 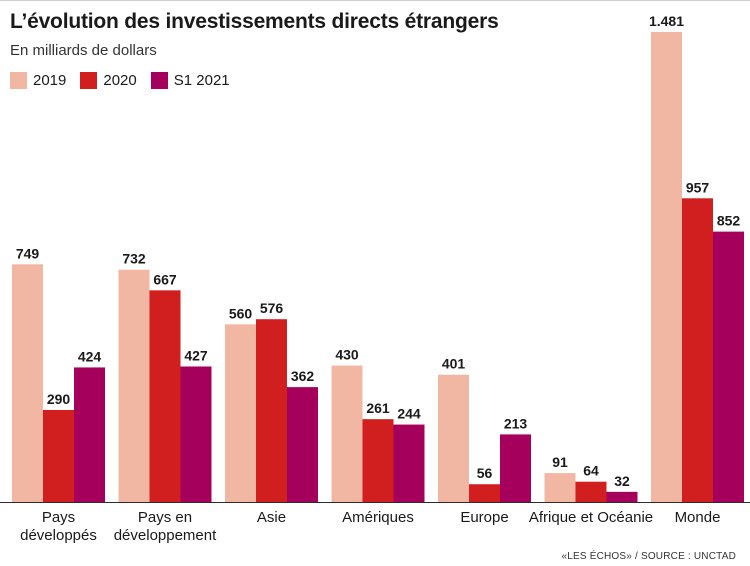 I want to click on data-label-pays-en-developpement-s1-2021: 427, so click(x=196, y=355).